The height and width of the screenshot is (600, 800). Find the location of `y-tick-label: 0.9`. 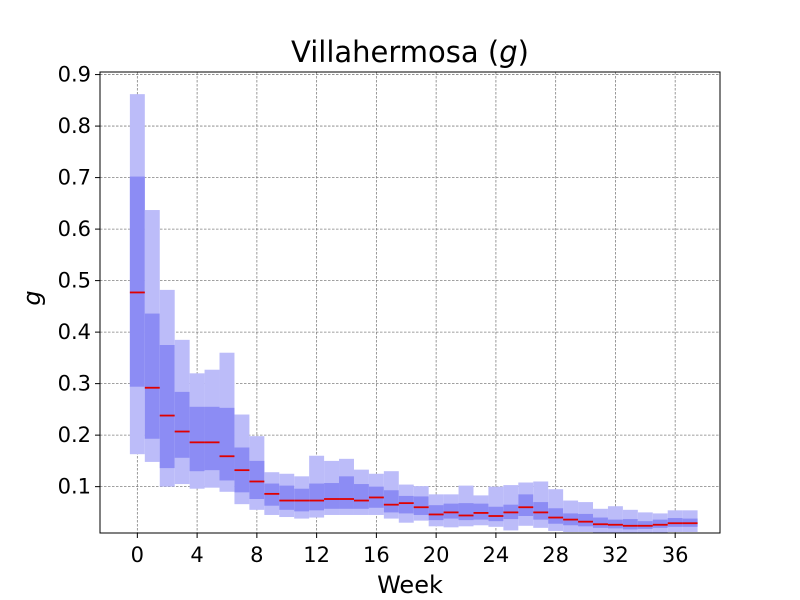

y-tick-label: 0.9 is located at coordinates (74, 75).